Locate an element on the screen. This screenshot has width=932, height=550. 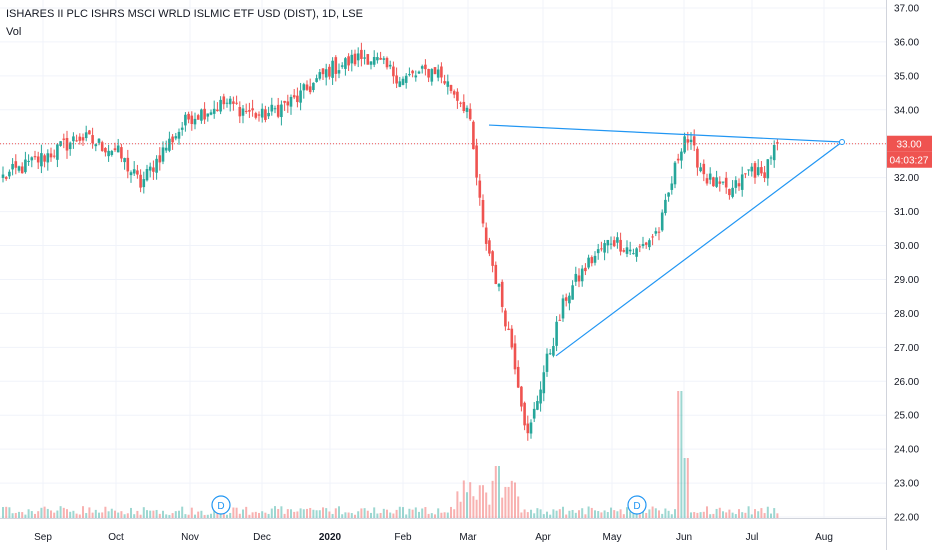
trendline-anchor is located at coordinates (842, 142).